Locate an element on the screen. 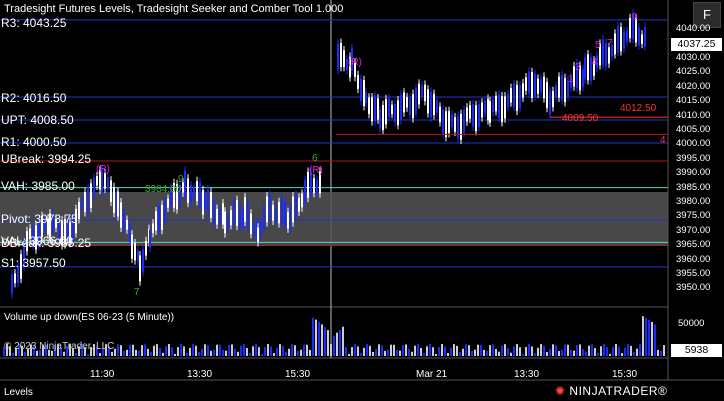  logo-text: NINJATRADER is located at coordinates (614, 391).